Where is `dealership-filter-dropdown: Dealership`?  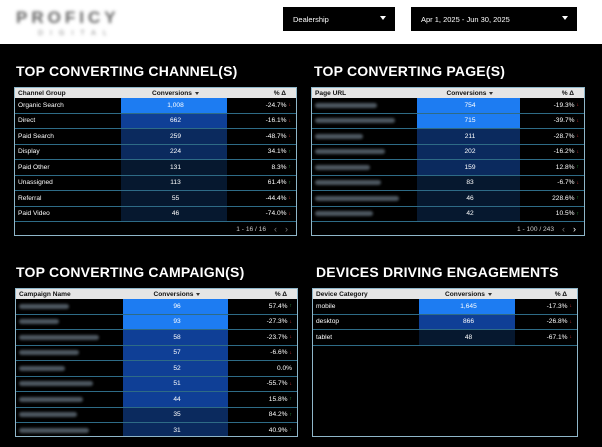 dealership-filter-dropdown: Dealership is located at coordinates (339, 19).